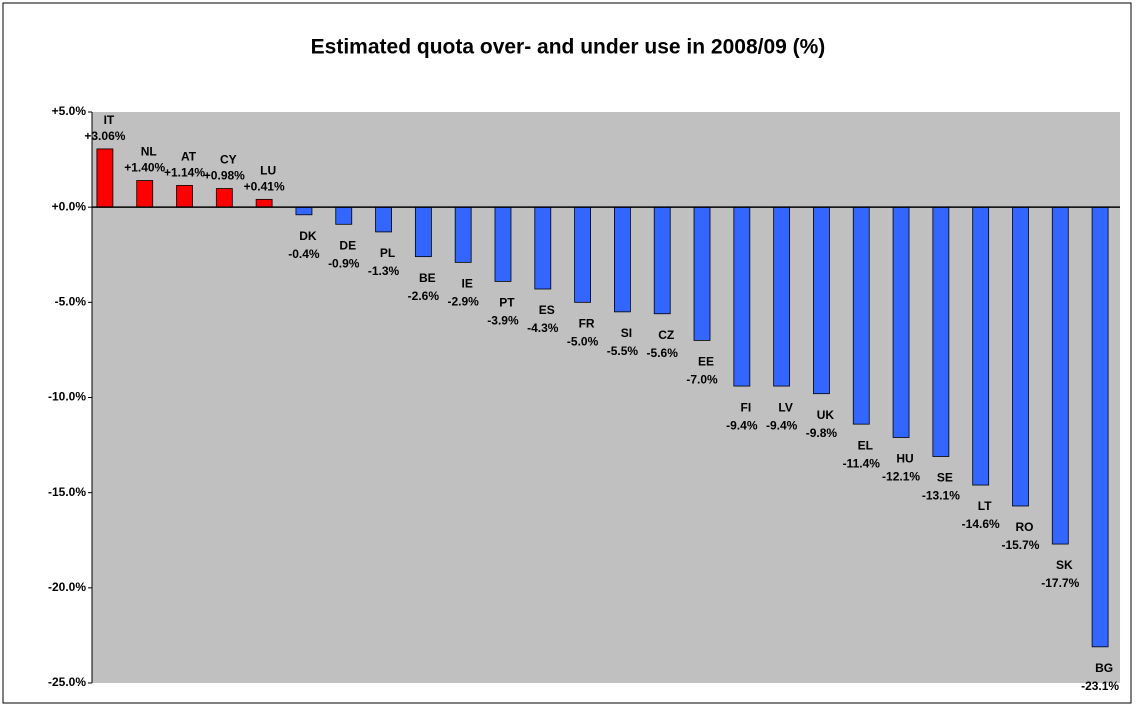 This screenshot has width=1136, height=712. I want to click on category-label: IT, so click(109, 120).